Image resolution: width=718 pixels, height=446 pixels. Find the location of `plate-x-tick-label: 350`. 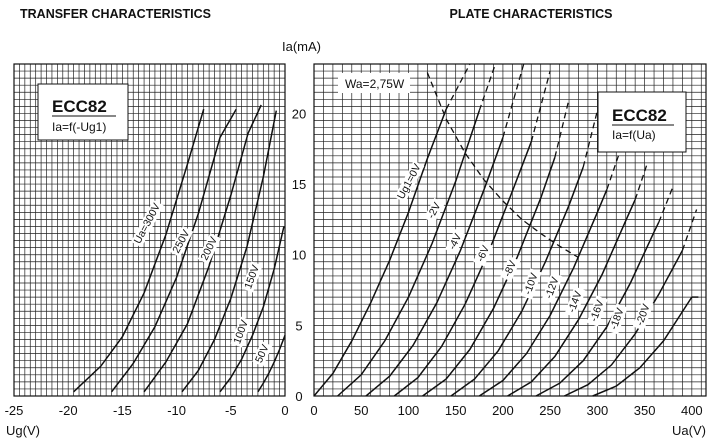

plate-x-tick-label: 350 is located at coordinates (645, 410).